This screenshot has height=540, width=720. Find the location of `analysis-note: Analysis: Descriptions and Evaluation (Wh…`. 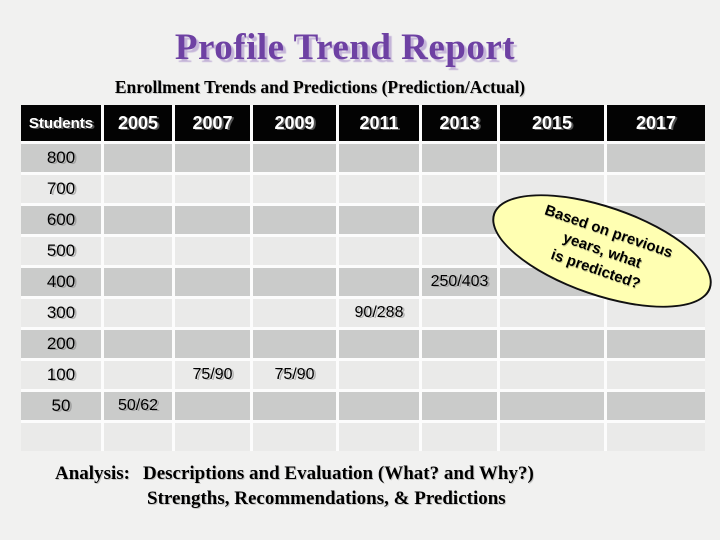

analysis-note: Analysis: Descriptions and Evaluation (Wh… is located at coordinates (294, 486).